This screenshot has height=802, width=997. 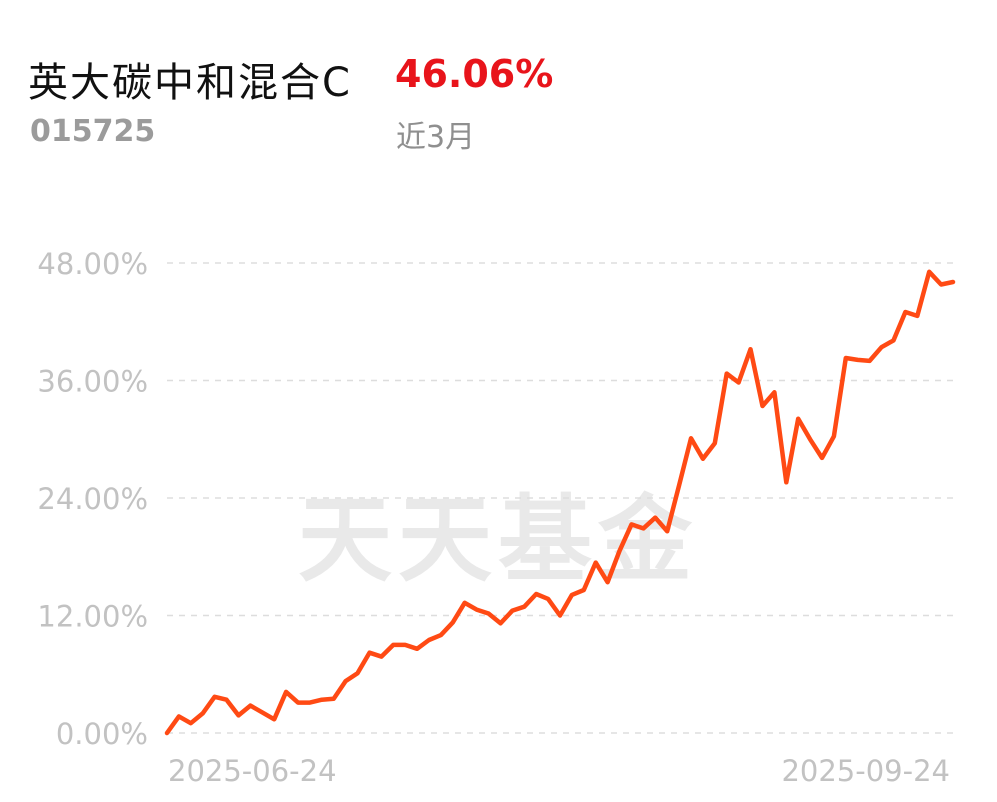 What do you see at coordinates (92, 264) in the screenshot?
I see `y-tick-label: 48.00%` at bounding box center [92, 264].